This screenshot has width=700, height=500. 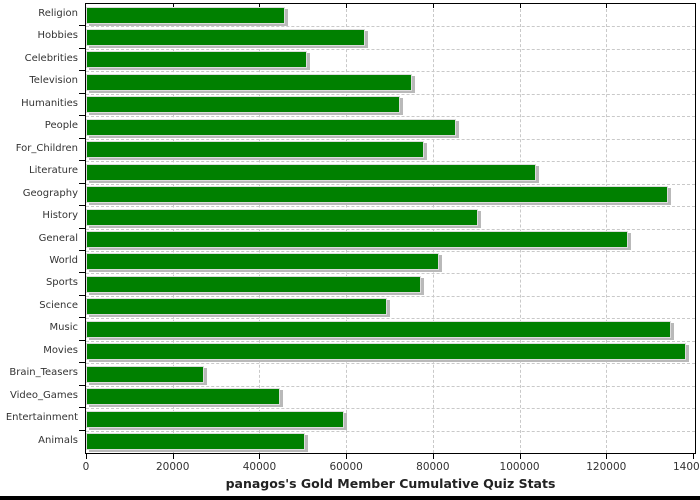 What do you see at coordinates (346, 467) in the screenshot?
I see `x-axis-label: 60000` at bounding box center [346, 467].